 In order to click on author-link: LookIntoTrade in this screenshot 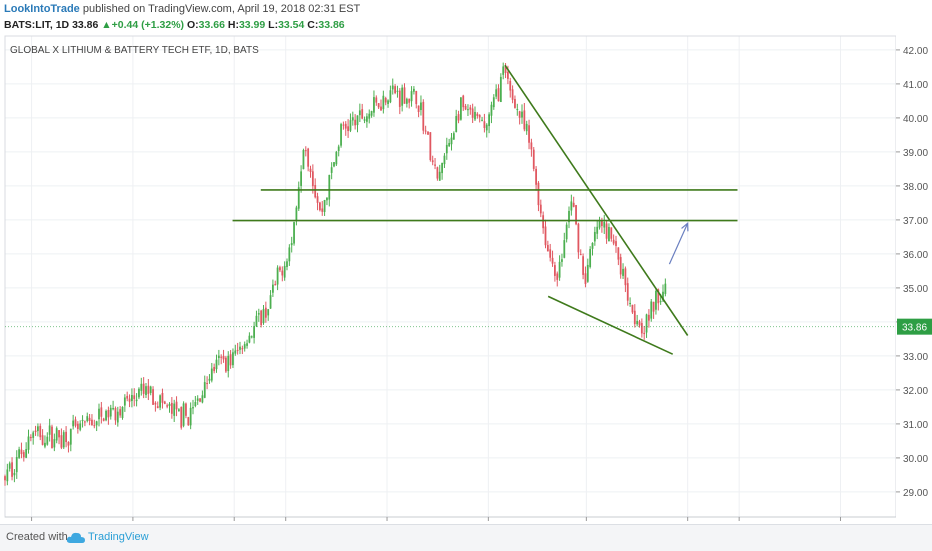, I will do `click(42, 9)`.